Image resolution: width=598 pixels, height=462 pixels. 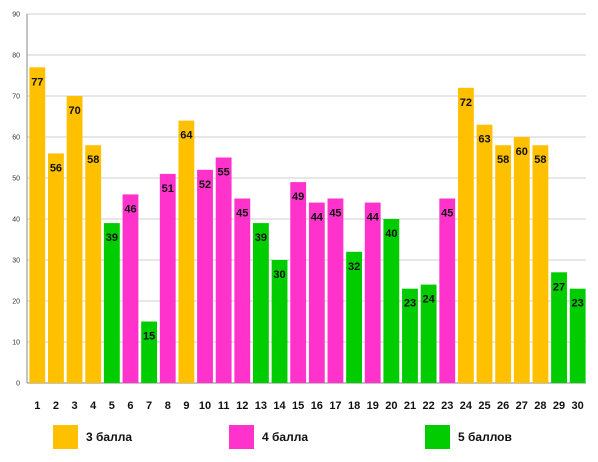 I want to click on data-label-18: 32, so click(x=354, y=267).